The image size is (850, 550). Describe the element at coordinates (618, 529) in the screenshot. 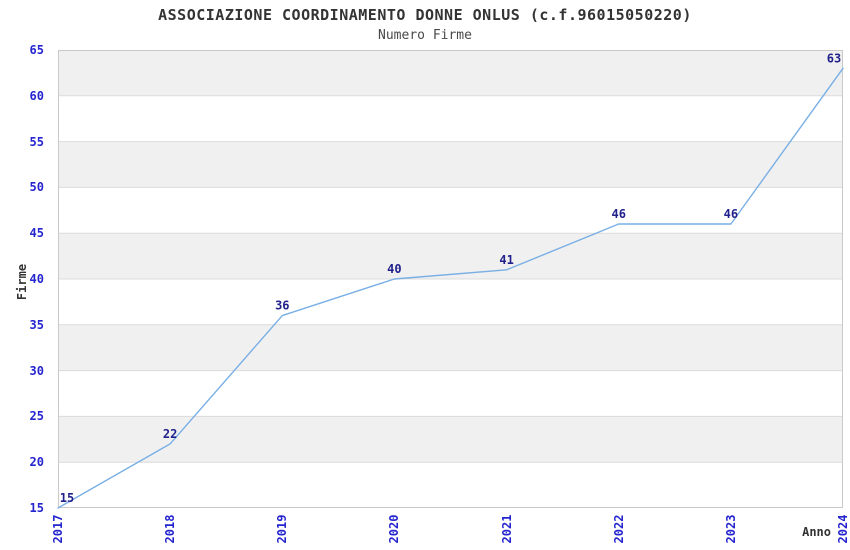

I see `x-tick-label: 2022` at that location.